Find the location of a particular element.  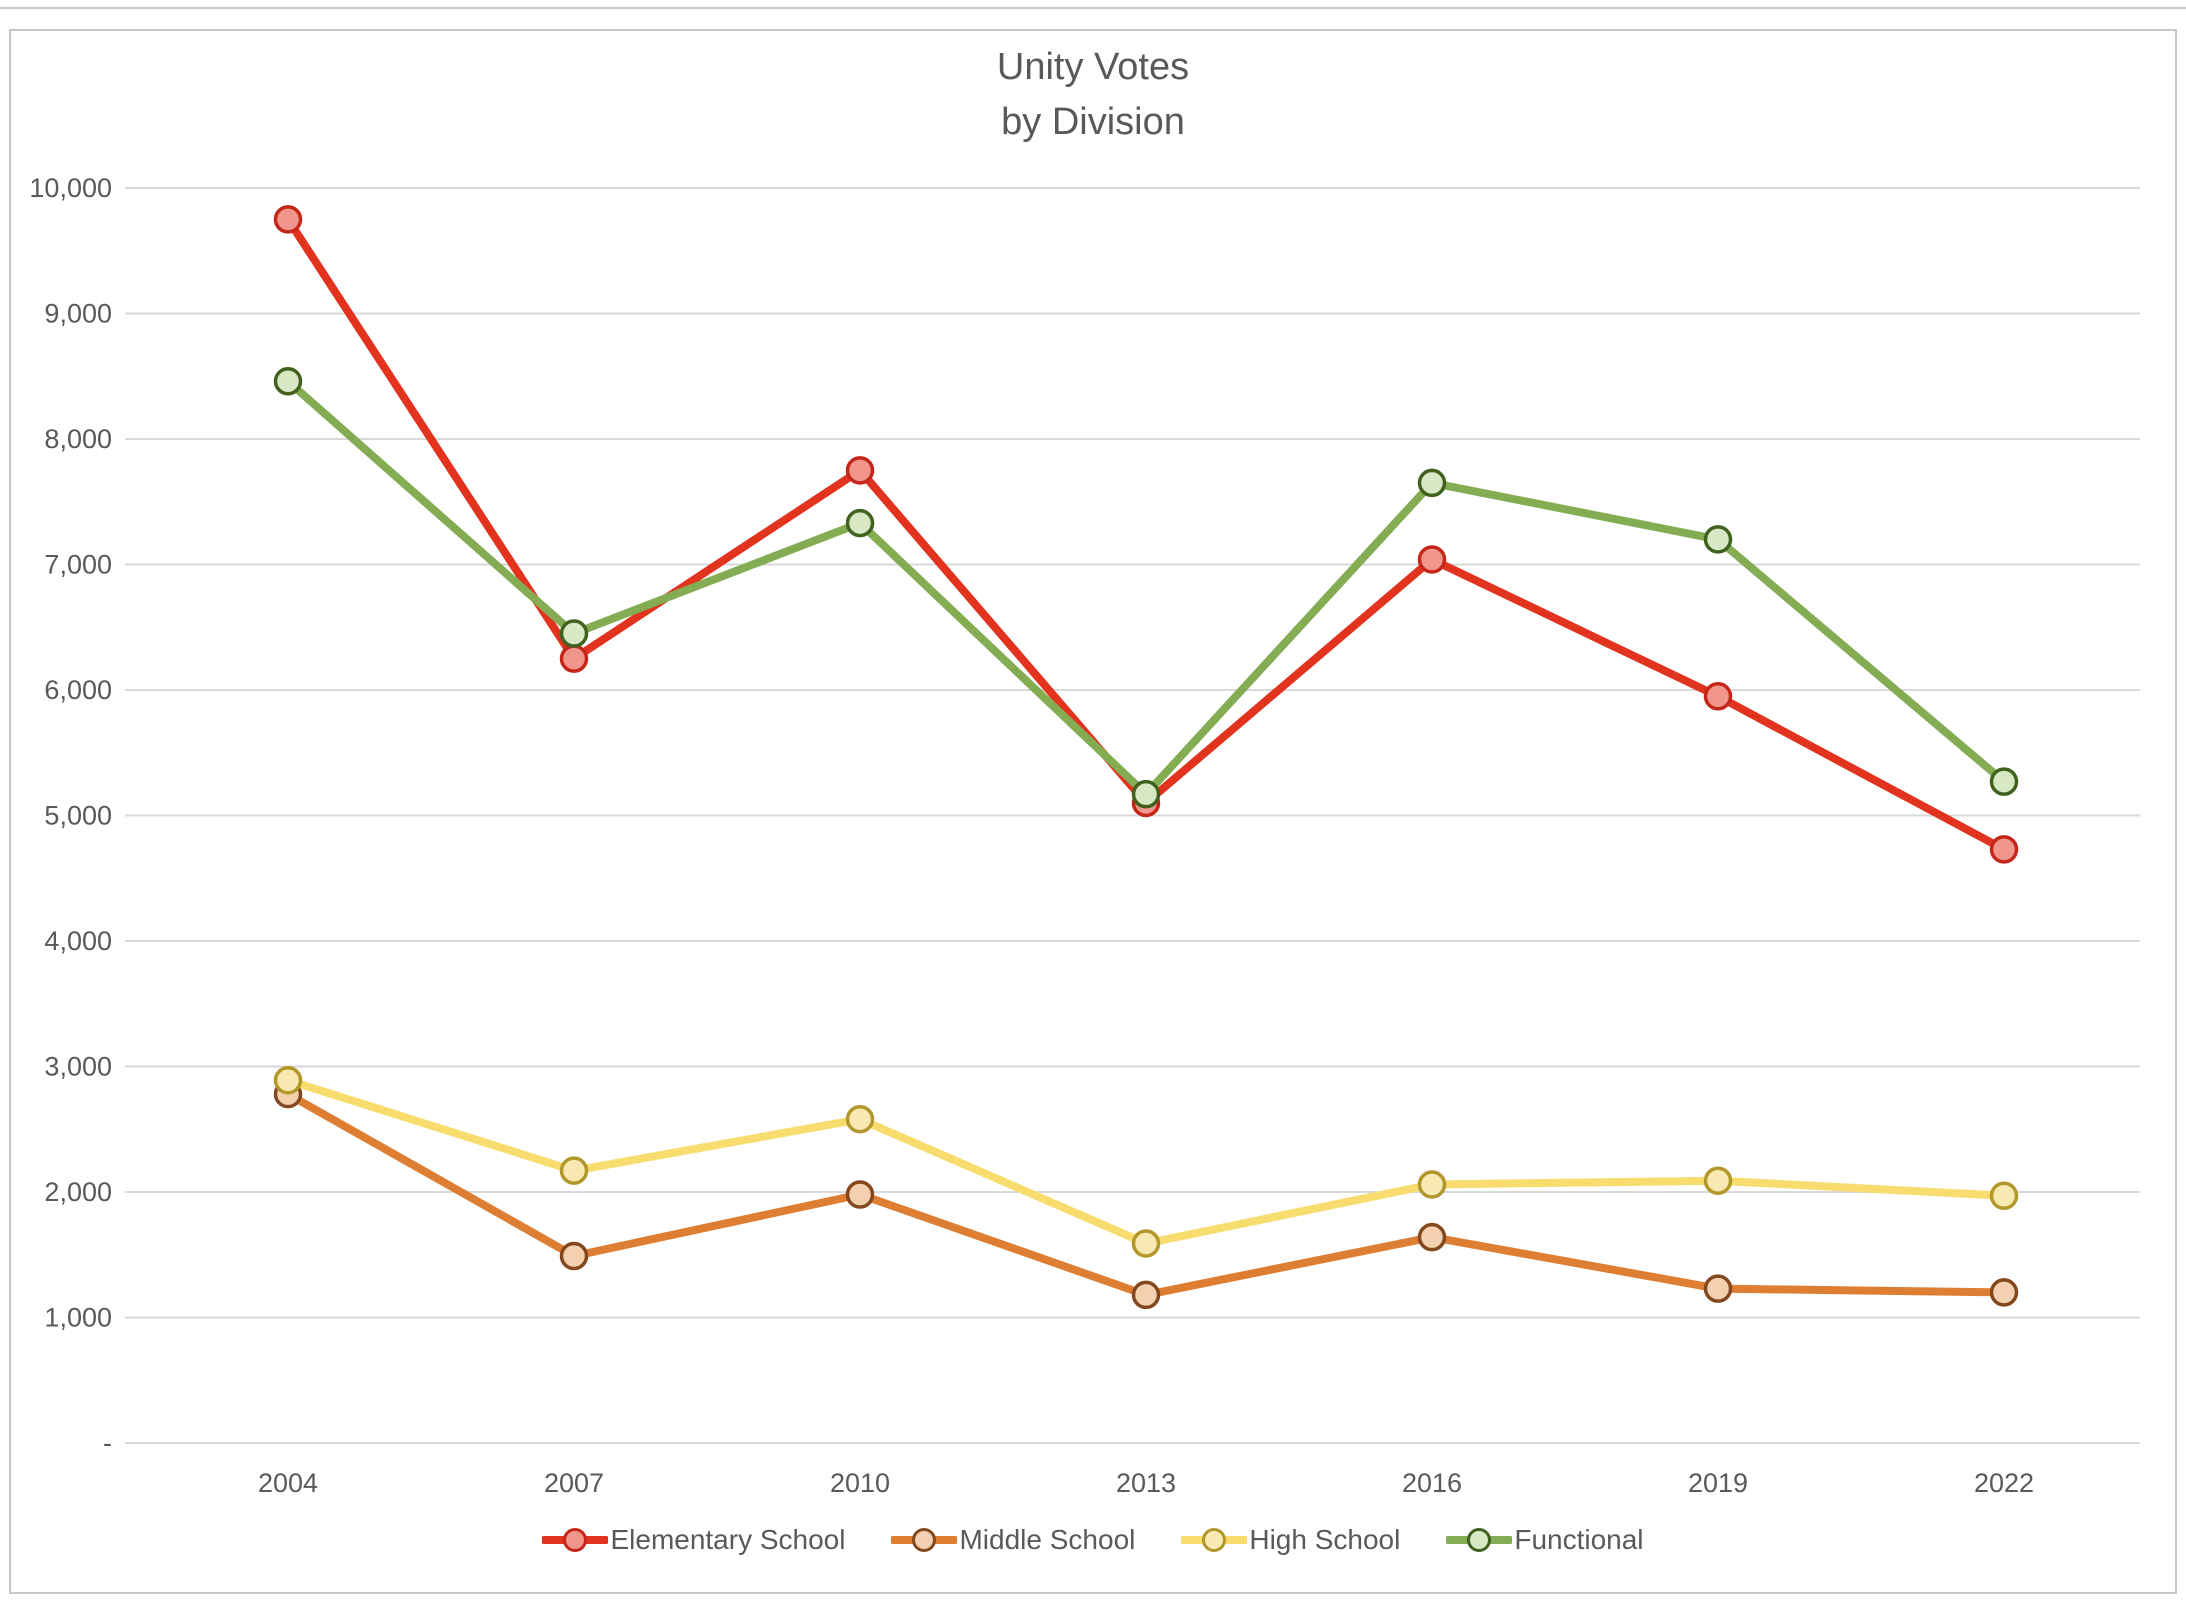

legend-item-functional: Functional is located at coordinates (1545, 1540).